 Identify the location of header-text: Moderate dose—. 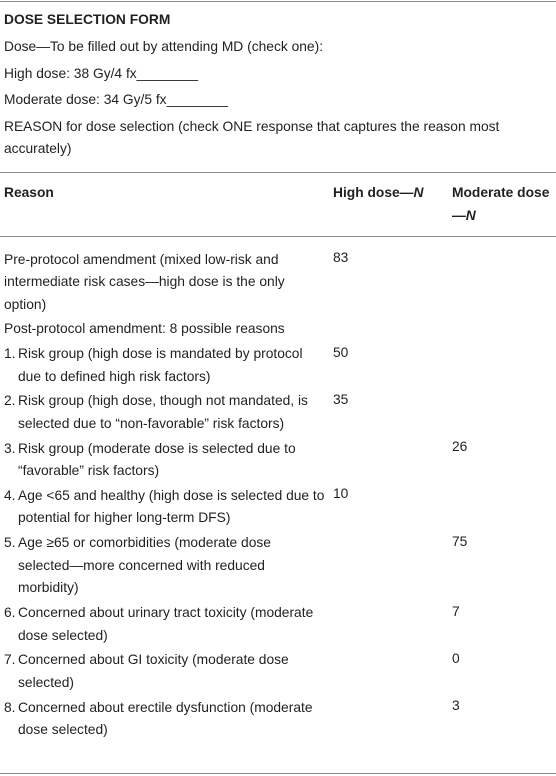
(501, 204).